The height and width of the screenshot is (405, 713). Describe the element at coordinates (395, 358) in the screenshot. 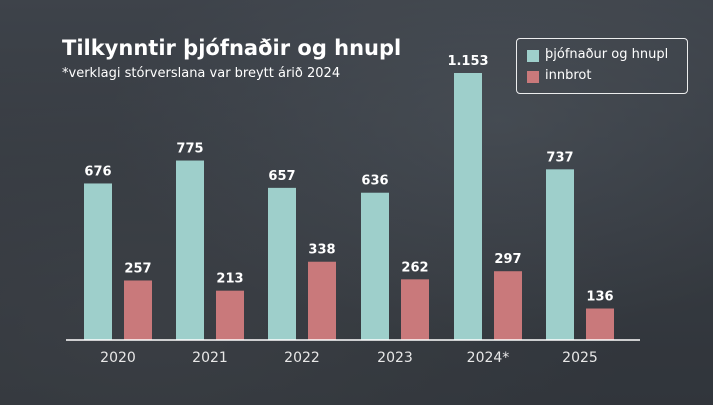

I see `x-tick-label-3: 2023` at that location.